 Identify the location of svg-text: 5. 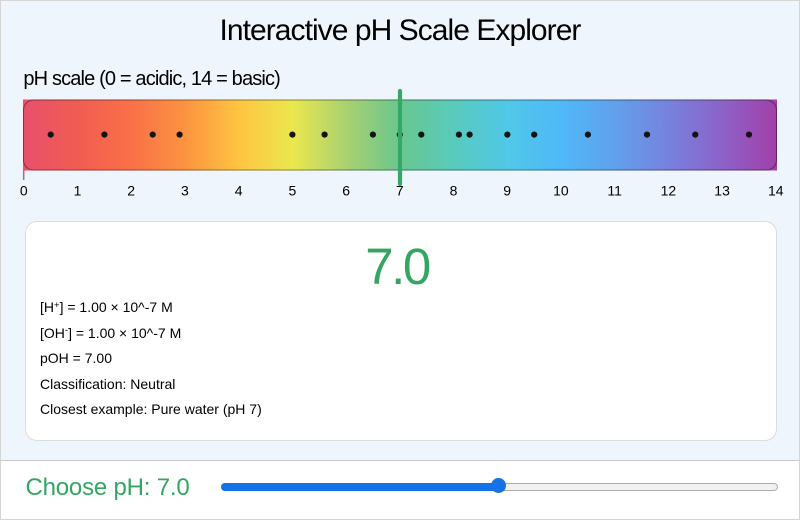
(293, 191).